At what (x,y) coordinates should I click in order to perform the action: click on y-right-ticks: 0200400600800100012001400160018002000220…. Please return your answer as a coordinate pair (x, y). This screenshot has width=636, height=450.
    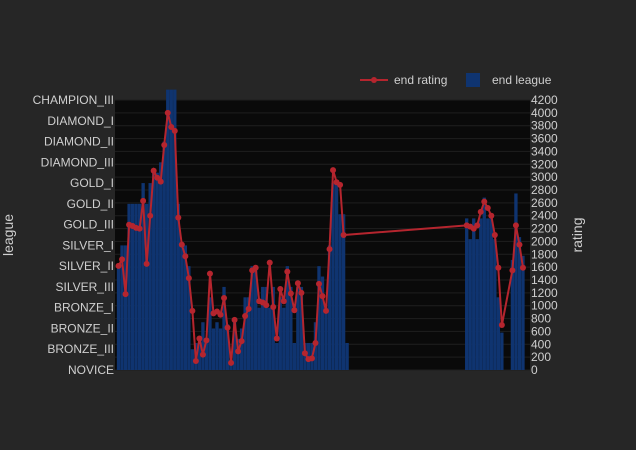
    Looking at the image, I should click on (544, 235).